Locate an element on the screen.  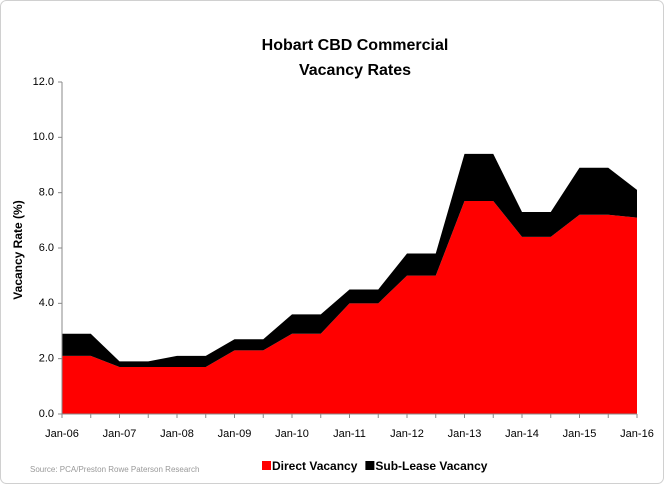
x-tick-label: Jan-11 is located at coordinates (349, 434).